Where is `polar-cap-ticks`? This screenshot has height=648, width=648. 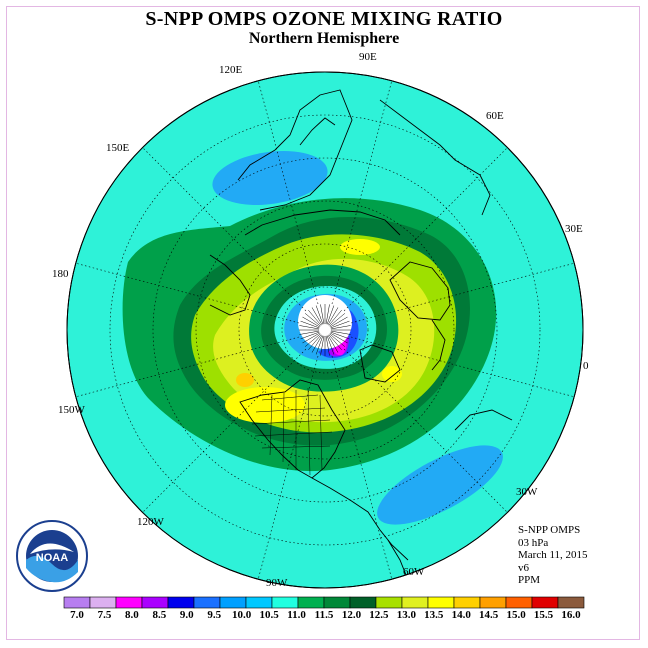 polar-cap-ticks is located at coordinates (325, 330).